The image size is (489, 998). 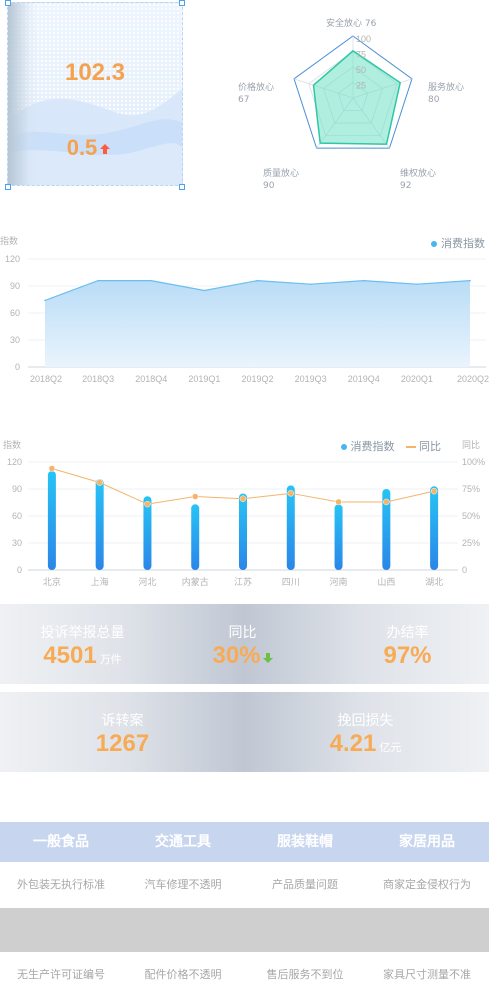 What do you see at coordinates (281, 180) in the screenshot?
I see `radar-label-quality: 质量放心 90` at bounding box center [281, 180].